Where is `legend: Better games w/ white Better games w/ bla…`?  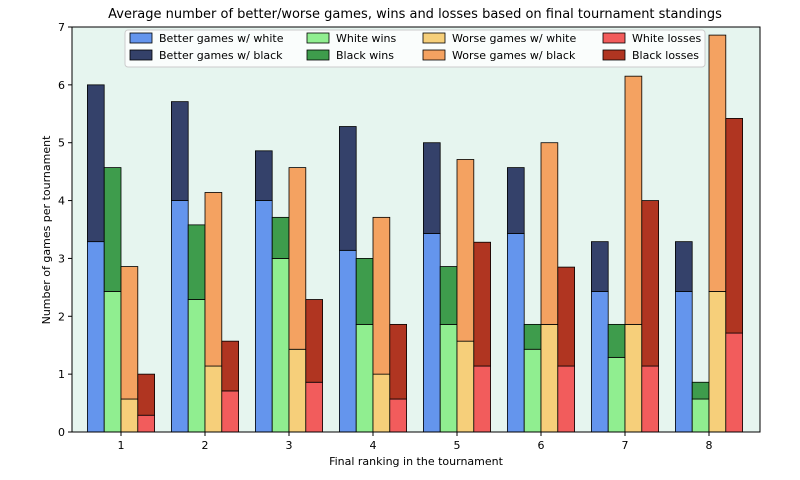 legend: Better games w/ white Better games w/ bla… is located at coordinates (415, 48).